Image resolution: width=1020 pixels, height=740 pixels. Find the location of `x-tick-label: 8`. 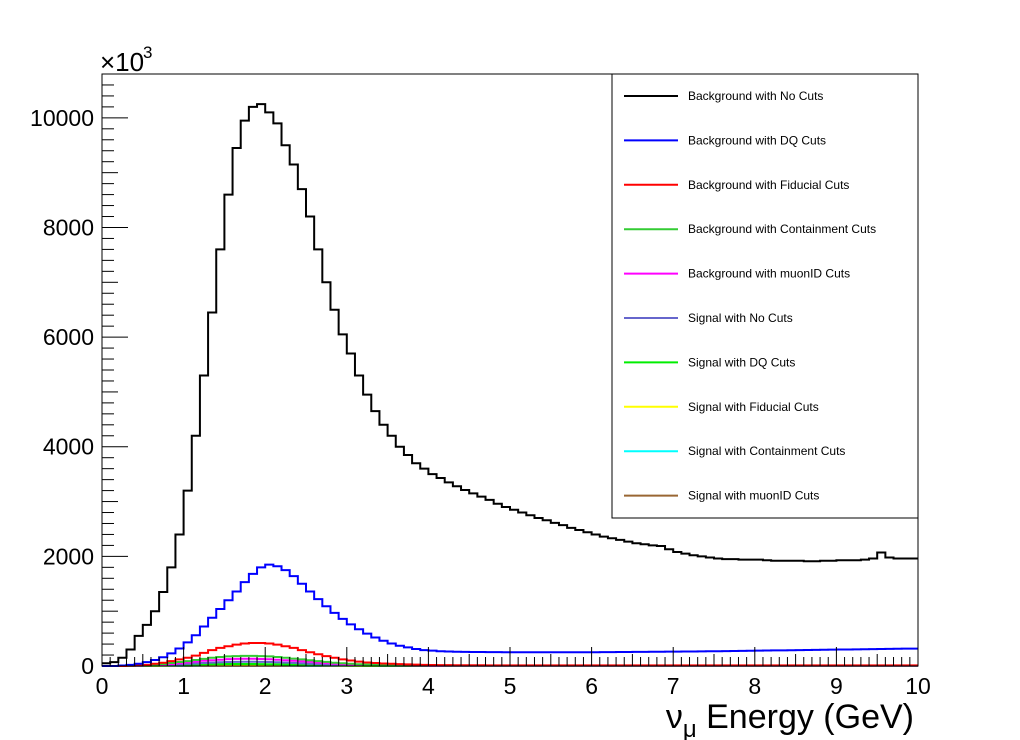

x-tick-label: 8 is located at coordinates (754, 686).